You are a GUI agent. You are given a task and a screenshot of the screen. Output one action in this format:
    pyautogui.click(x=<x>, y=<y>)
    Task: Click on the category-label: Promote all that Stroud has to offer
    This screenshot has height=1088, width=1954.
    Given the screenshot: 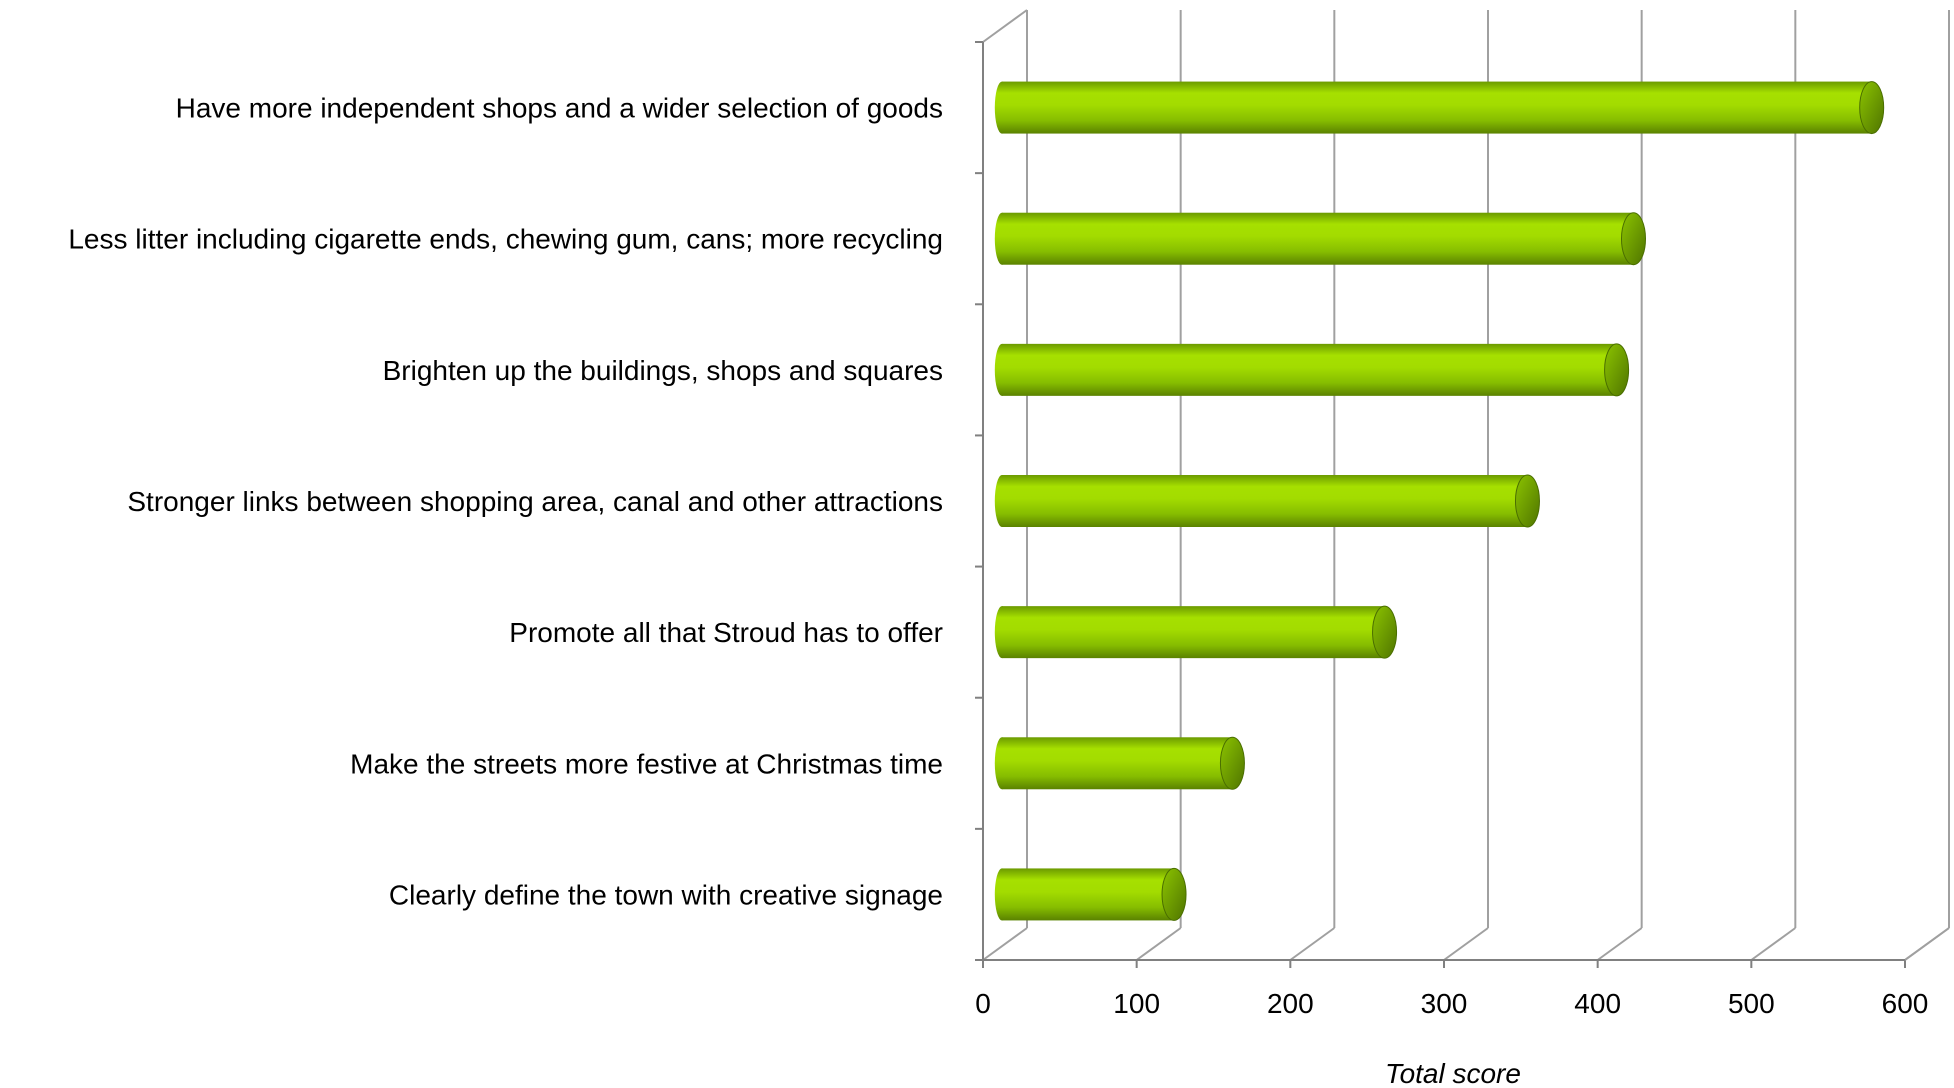 What is the action you would take?
    pyautogui.click(x=726, y=632)
    